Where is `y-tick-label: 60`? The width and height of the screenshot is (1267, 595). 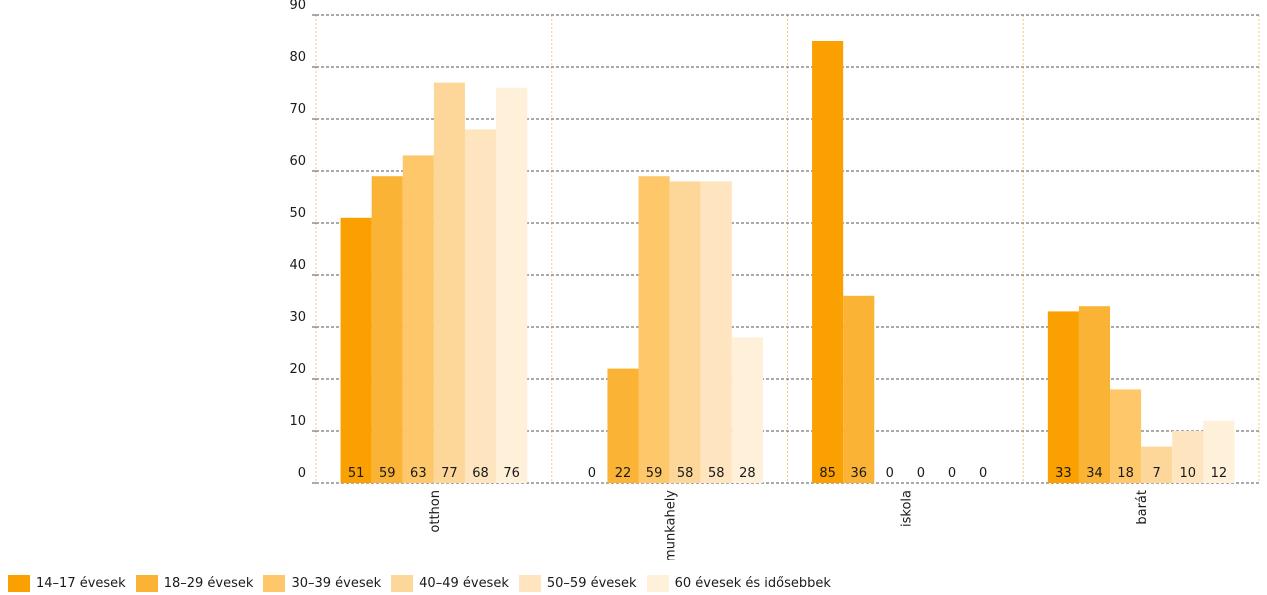
y-tick-label: 60 is located at coordinates (297, 161).